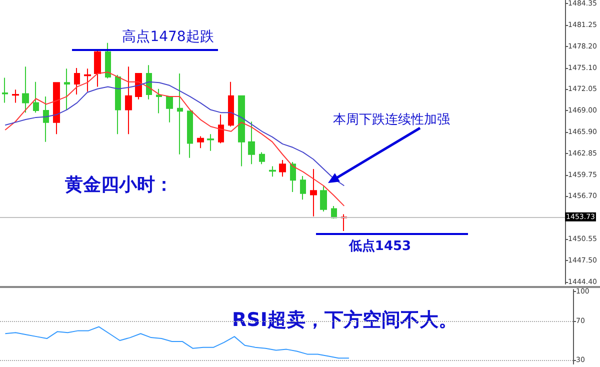  What do you see at coordinates (380, 246) in the screenshot?
I see `annotation: 低点1453` at bounding box center [380, 246].